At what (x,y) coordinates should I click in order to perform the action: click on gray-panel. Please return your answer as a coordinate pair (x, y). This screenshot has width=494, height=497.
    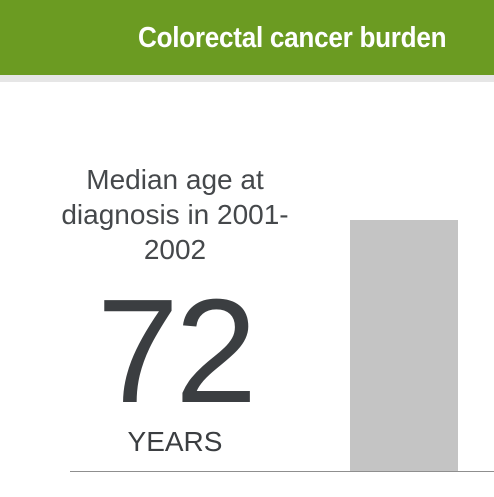
    Looking at the image, I should click on (404, 345).